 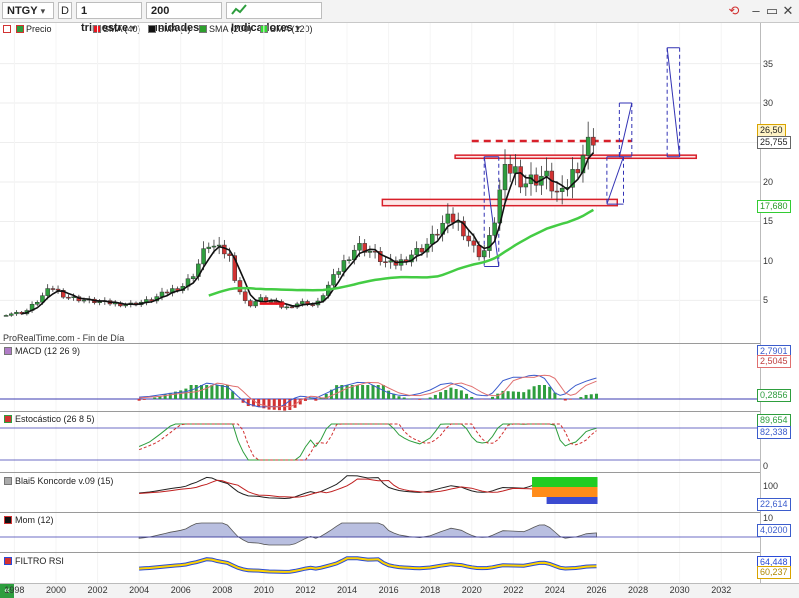 I want to click on close-icon: ✕, so click(x=788, y=11).